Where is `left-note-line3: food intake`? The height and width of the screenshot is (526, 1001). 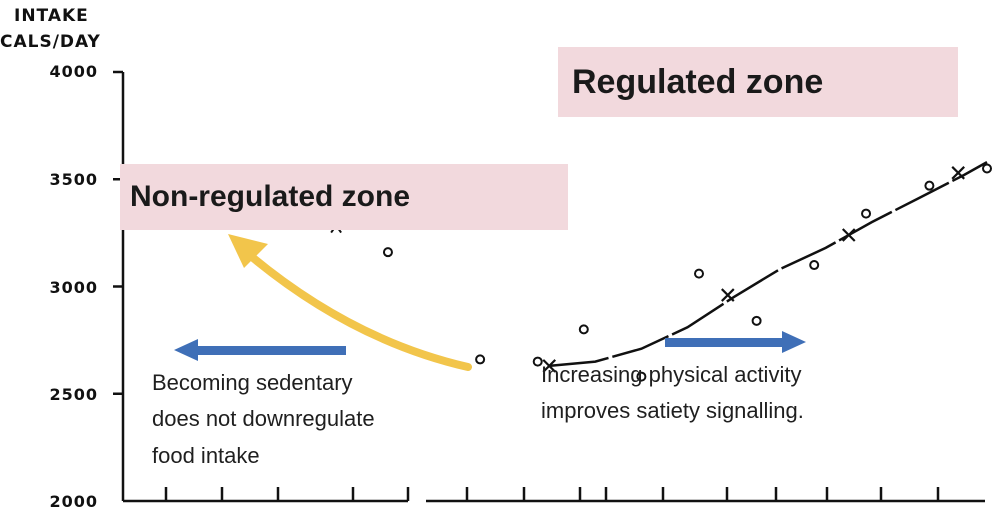 left-note-line3: food intake is located at coordinates (206, 455).